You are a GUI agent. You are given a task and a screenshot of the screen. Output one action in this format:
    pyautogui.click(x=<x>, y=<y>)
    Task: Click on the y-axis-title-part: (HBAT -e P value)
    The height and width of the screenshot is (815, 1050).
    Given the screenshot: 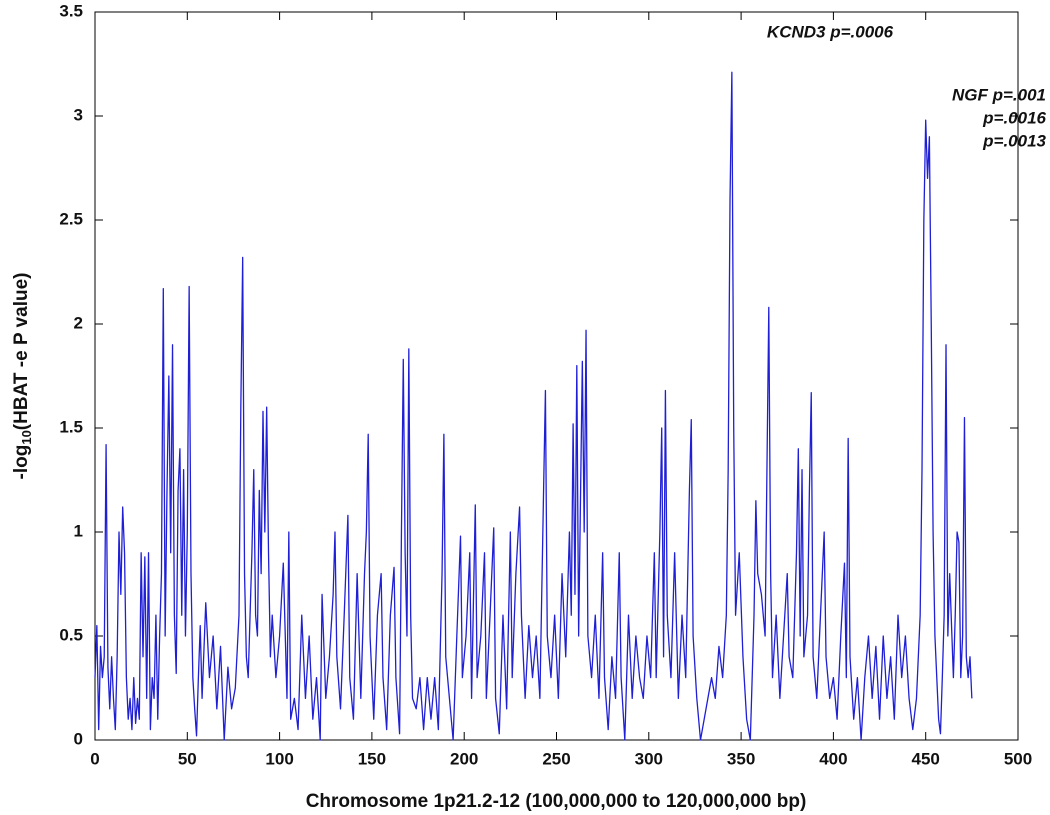 What is the action you would take?
    pyautogui.click(x=21, y=352)
    